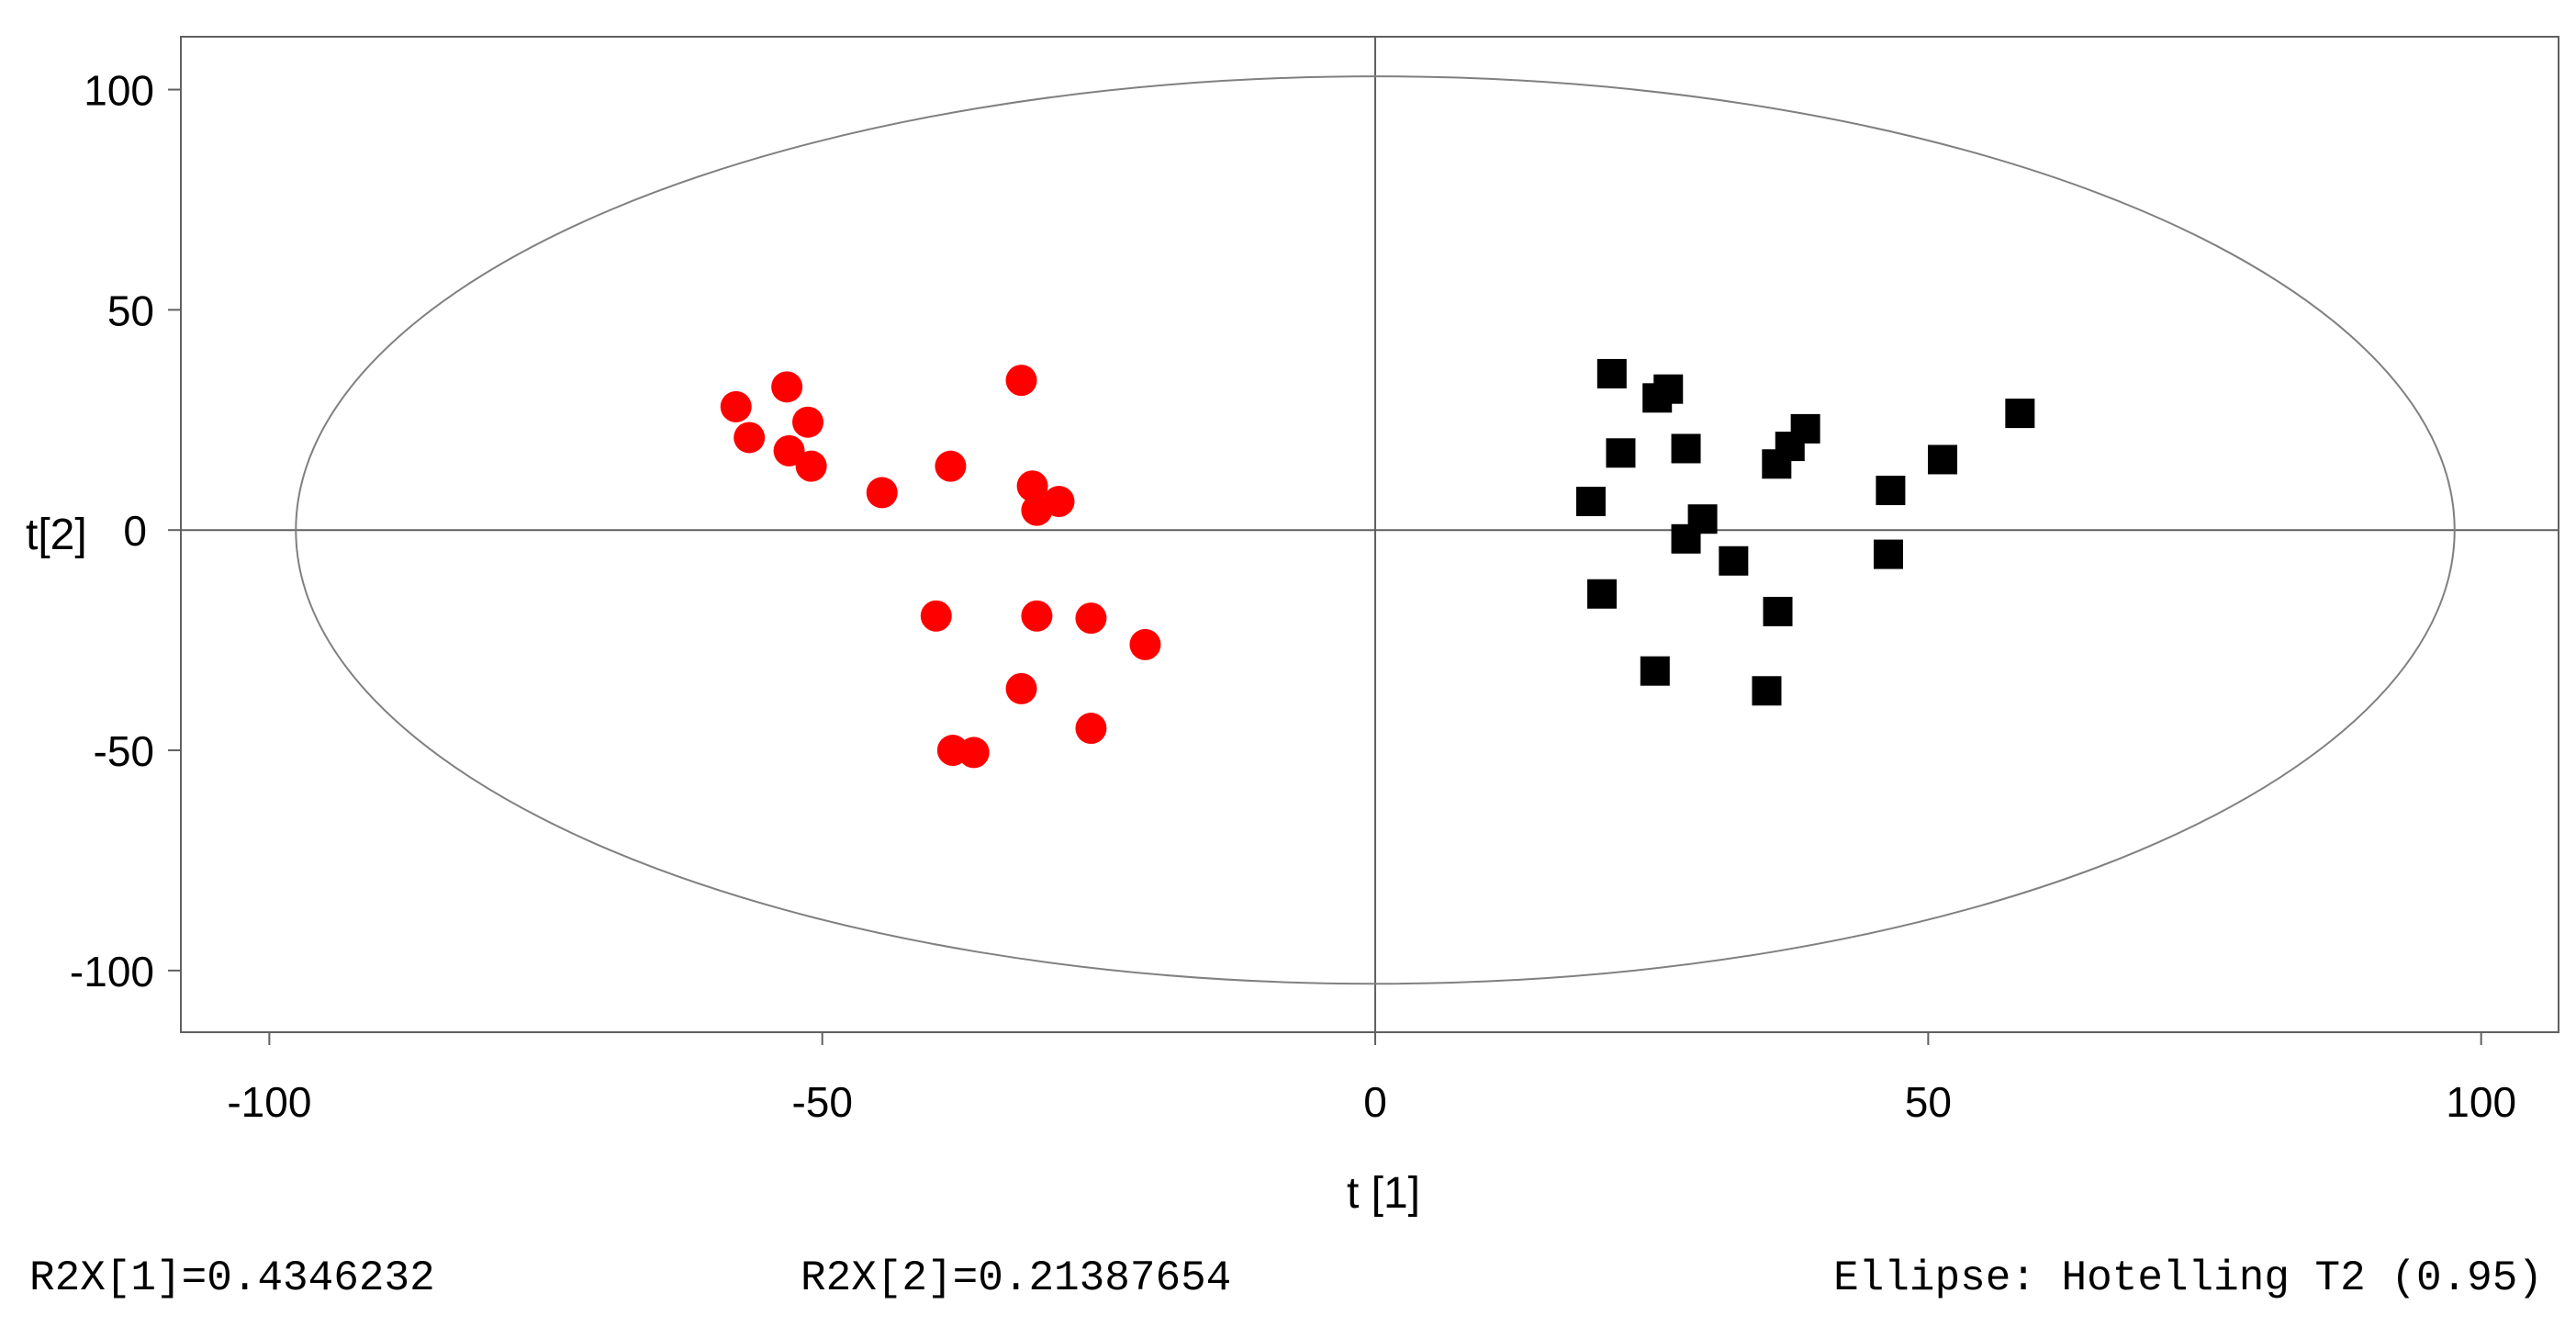 This screenshot has width=2576, height=1327. I want to click on y-axis: 100 50 -50 -100 0, so click(125, 531).